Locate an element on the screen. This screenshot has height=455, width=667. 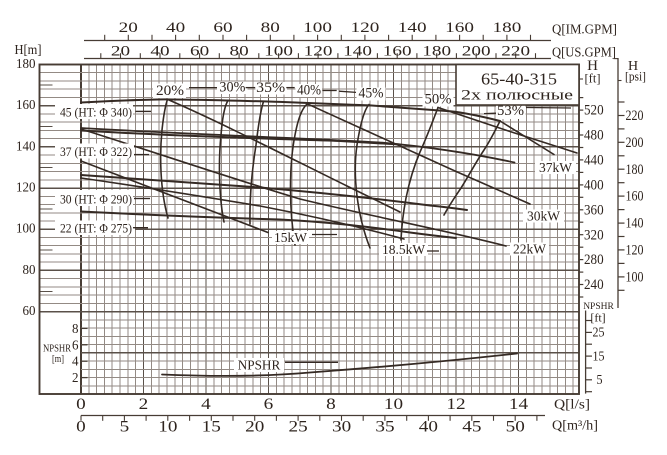
svg-text: Q[US.GPM] is located at coordinates (584, 52).